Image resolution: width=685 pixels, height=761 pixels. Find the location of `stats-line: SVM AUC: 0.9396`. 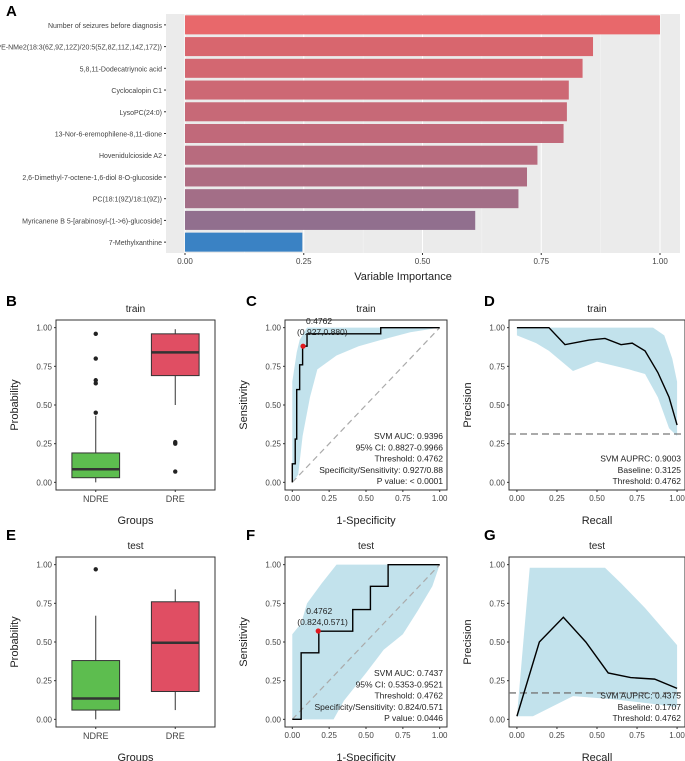

stats-line: SVM AUC: 0.9396 is located at coordinates (408, 436).